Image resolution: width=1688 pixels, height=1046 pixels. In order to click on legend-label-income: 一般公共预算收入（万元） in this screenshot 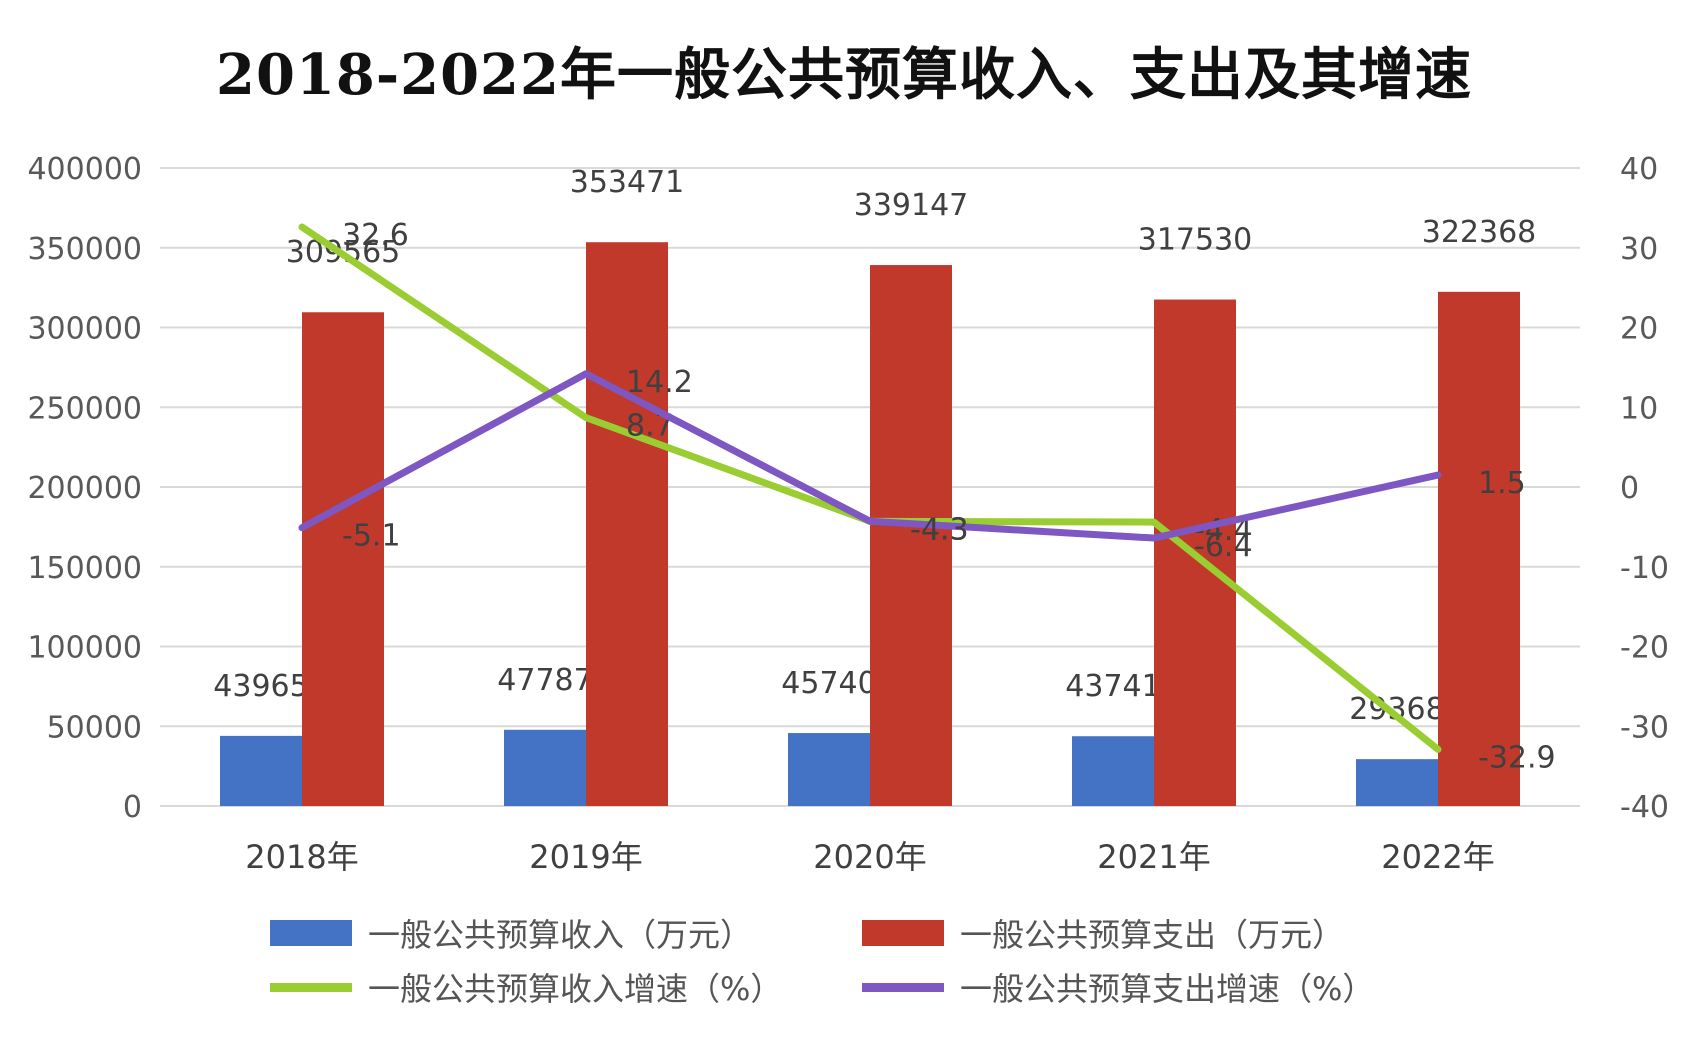, I will do `click(560, 935)`.